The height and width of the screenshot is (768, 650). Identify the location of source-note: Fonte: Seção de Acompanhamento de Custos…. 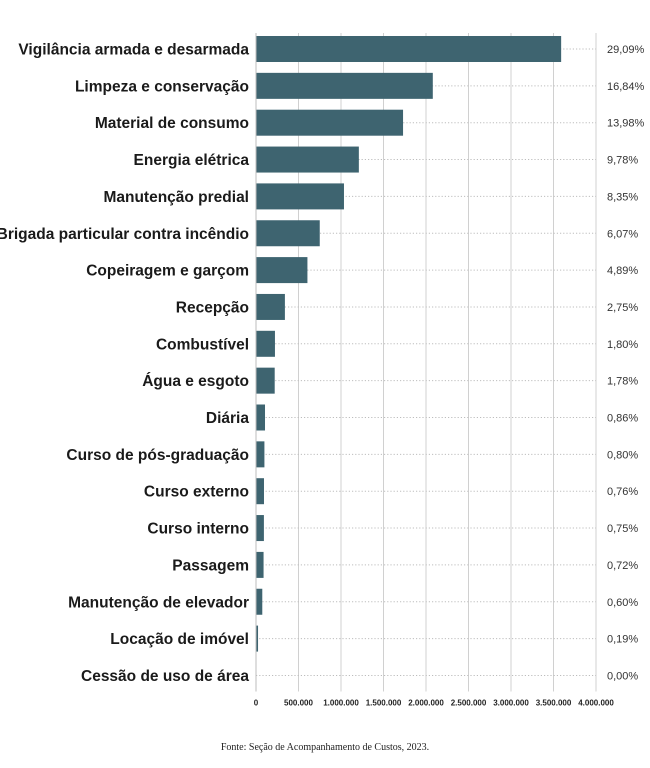
(325, 747).